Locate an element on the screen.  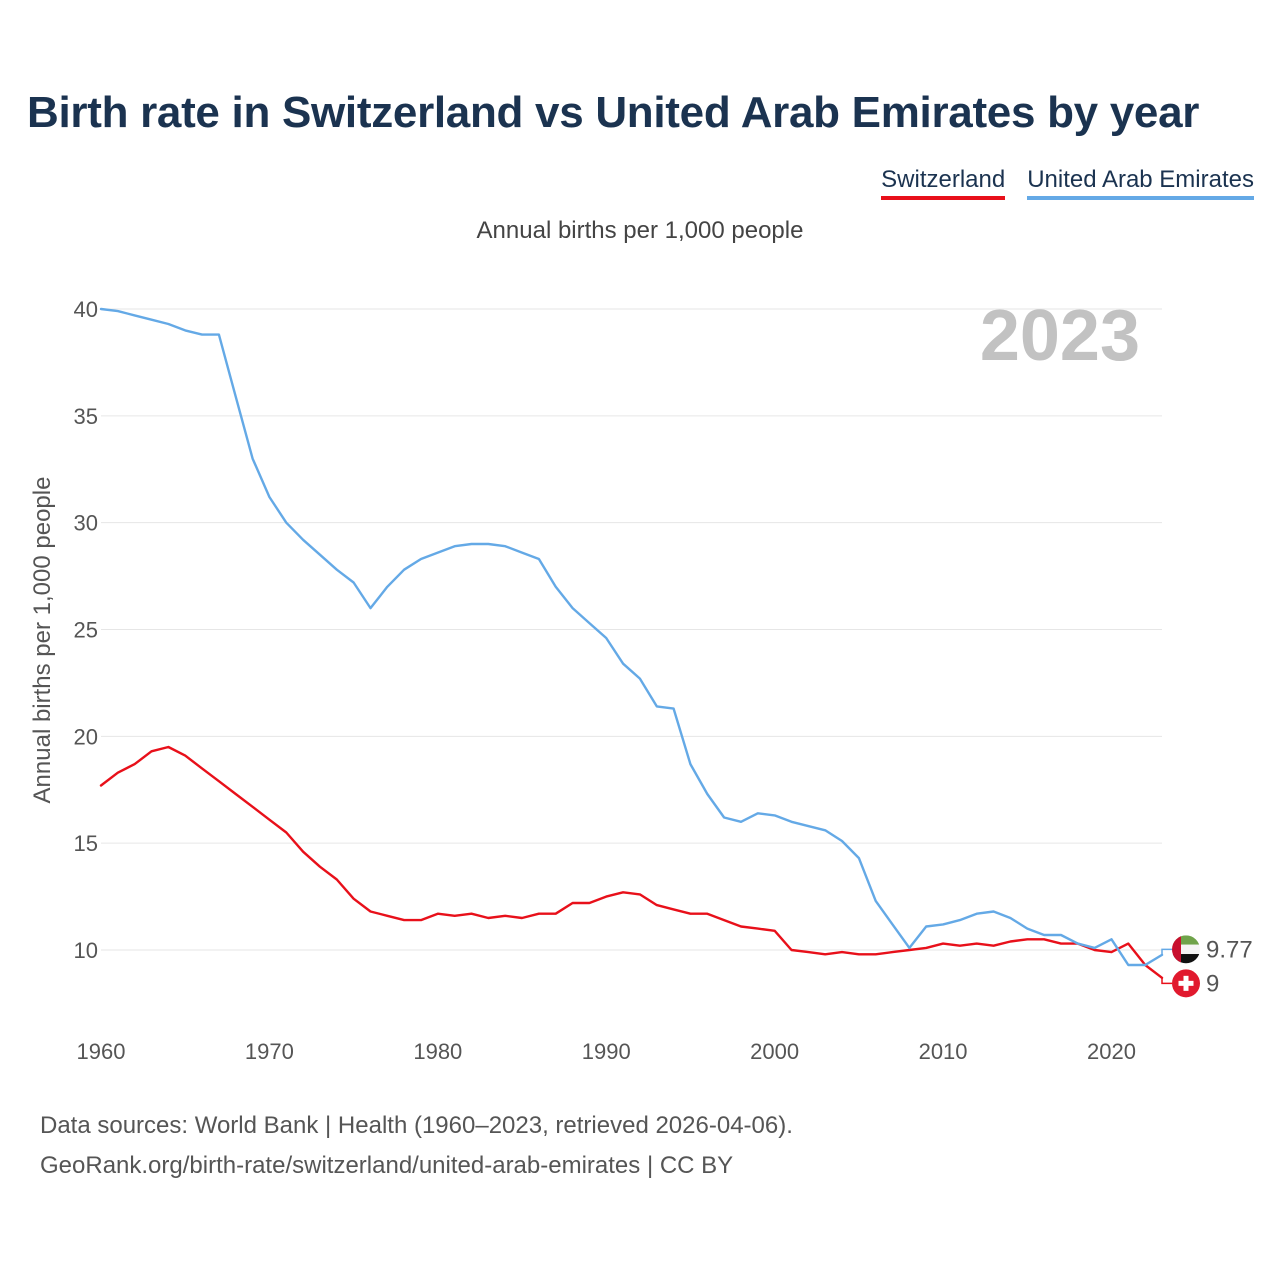
year-watermark: 2023 is located at coordinates (1060, 336).